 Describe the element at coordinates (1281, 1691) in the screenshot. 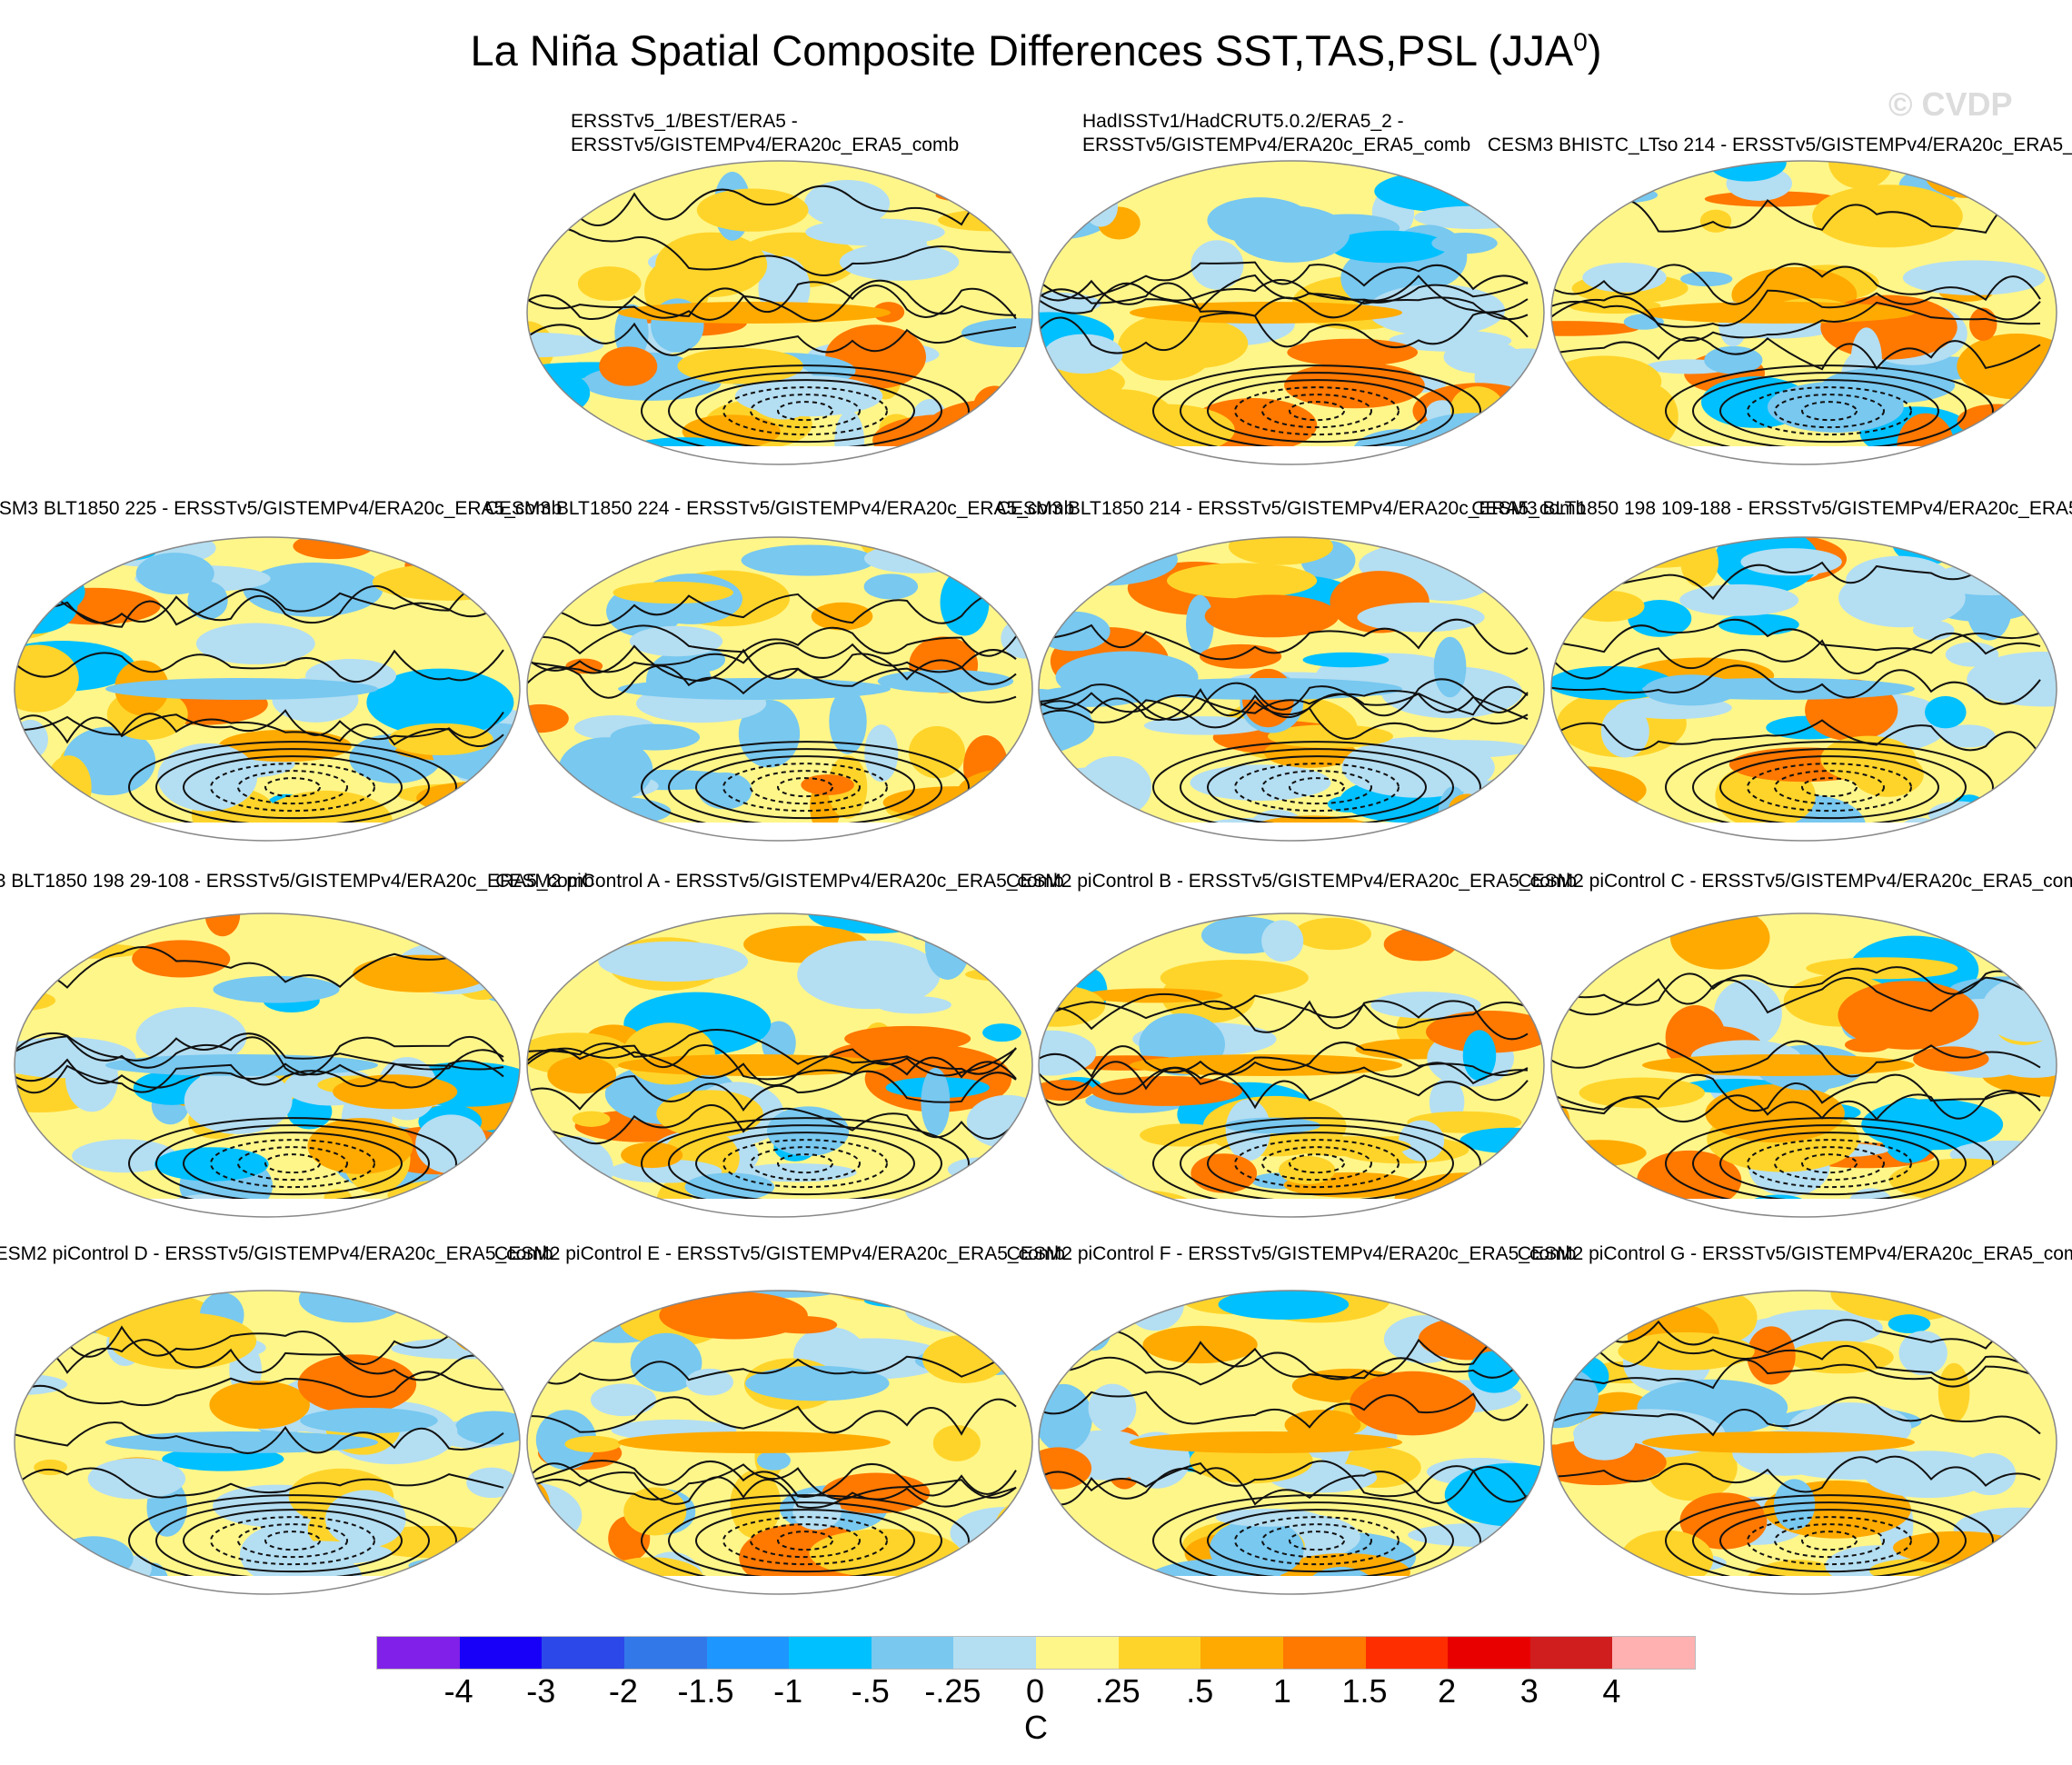

I see `colorbar-tick-label: 1` at that location.